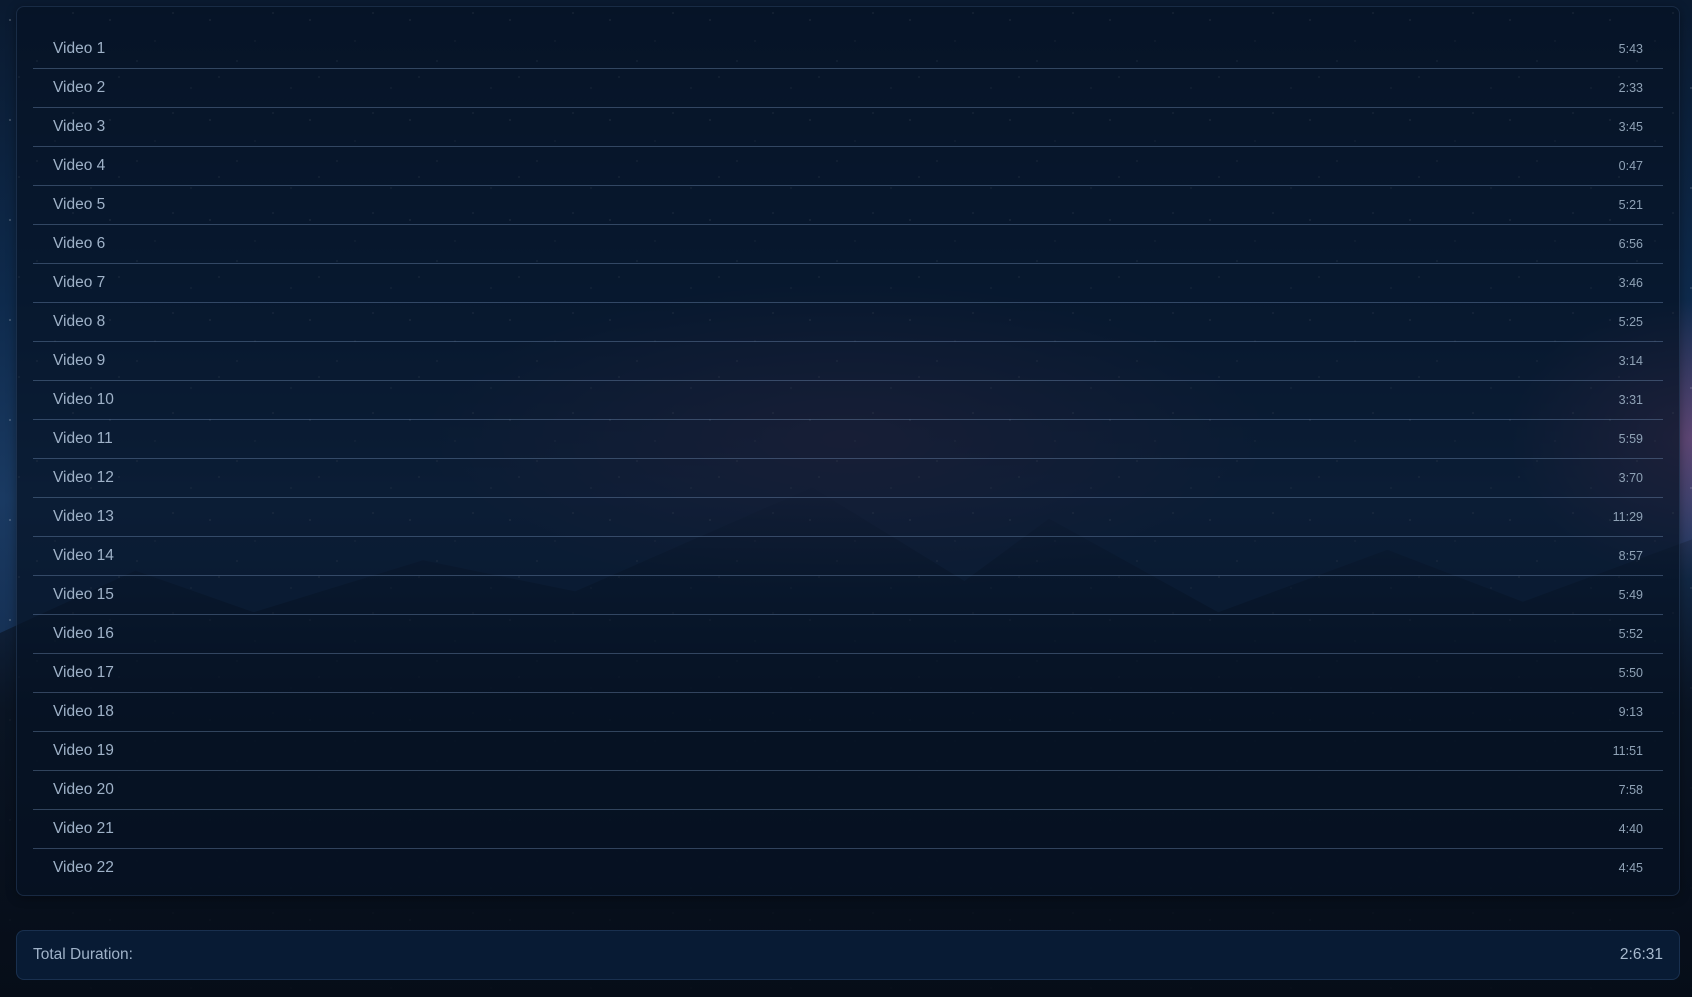 The image size is (1692, 997). What do you see at coordinates (848, 244) in the screenshot?
I see `playlist-row: Video 6 6:56` at bounding box center [848, 244].